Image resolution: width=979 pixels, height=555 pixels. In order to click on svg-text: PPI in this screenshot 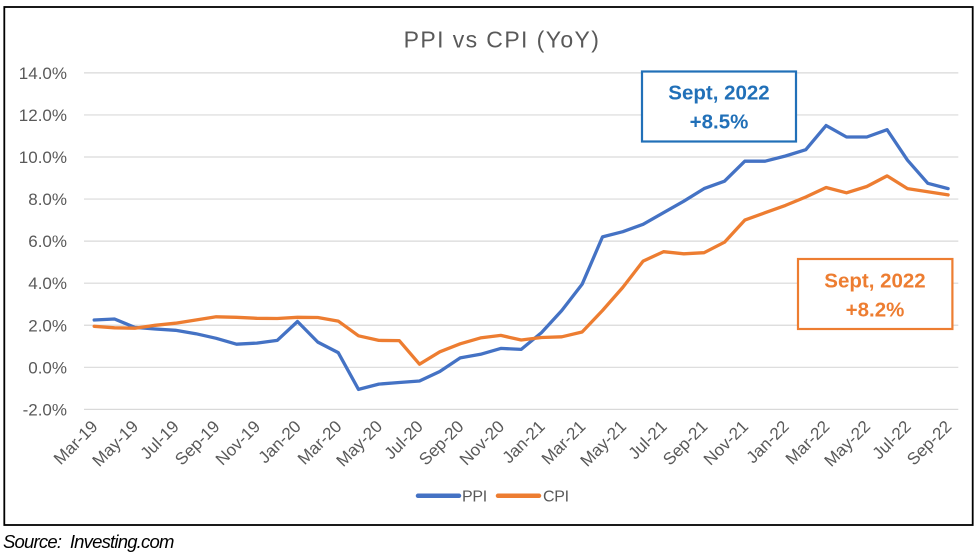, I will do `click(474, 497)`.